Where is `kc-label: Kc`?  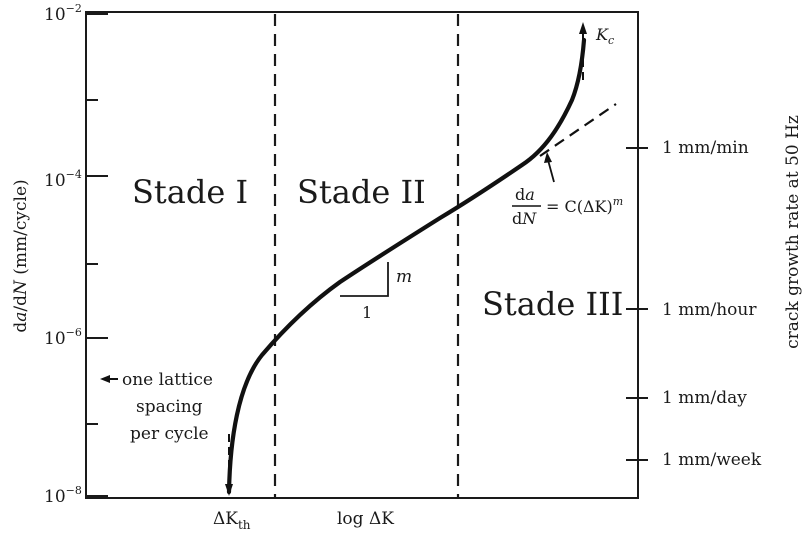 kc-label: Kc is located at coordinates (604, 36).